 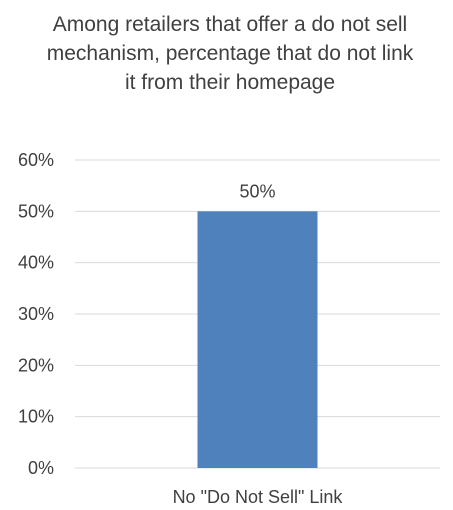 What do you see at coordinates (36, 365) in the screenshot?
I see `y-tick-label: 20%` at bounding box center [36, 365].